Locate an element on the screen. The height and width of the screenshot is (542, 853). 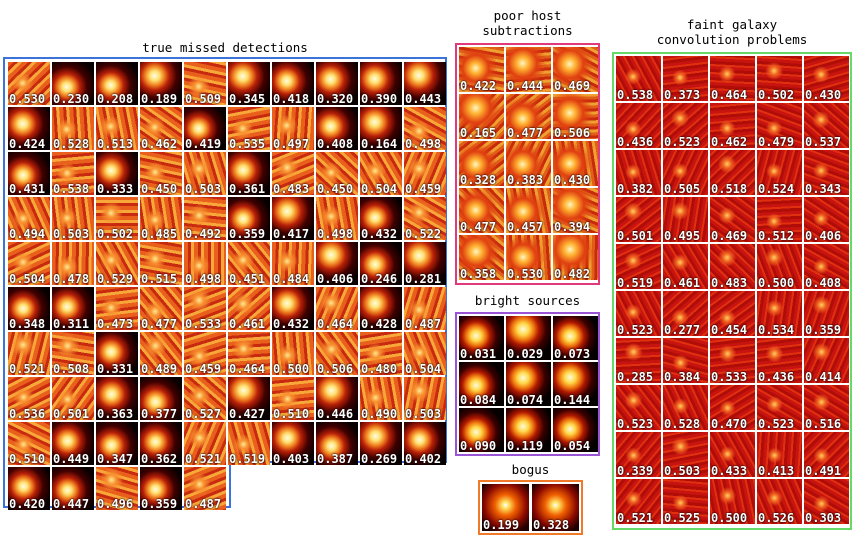
cutout-tile: 0.363 is located at coordinates (117, 398).